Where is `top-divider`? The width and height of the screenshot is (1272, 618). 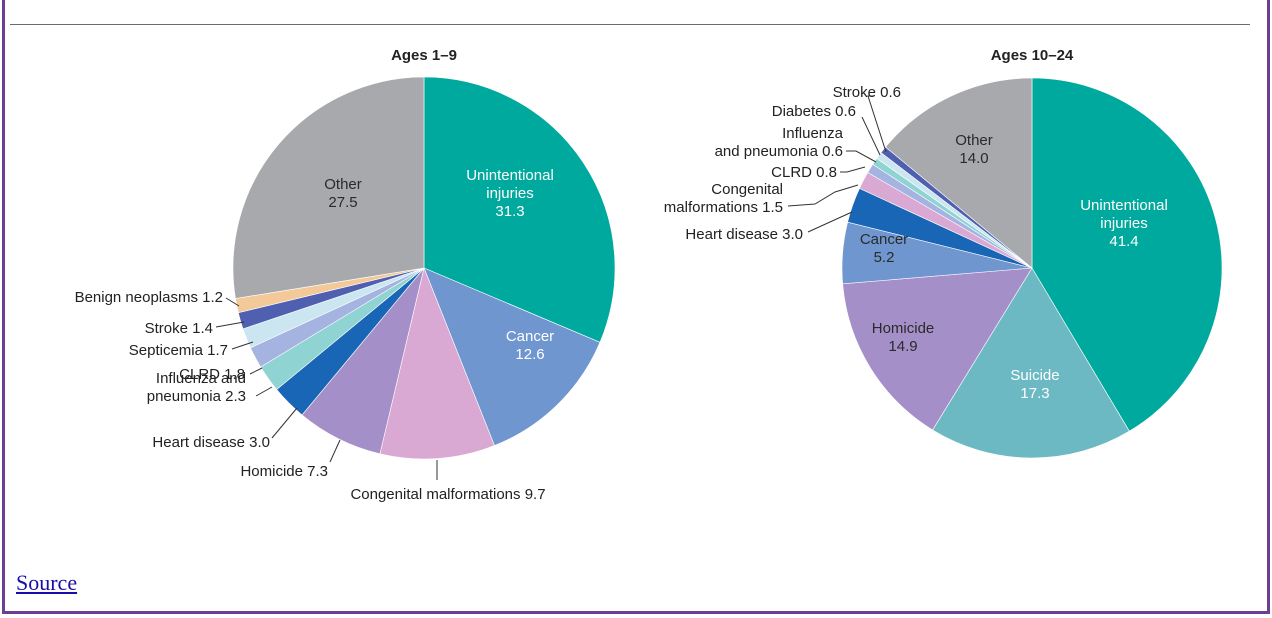
top-divider is located at coordinates (630, 24).